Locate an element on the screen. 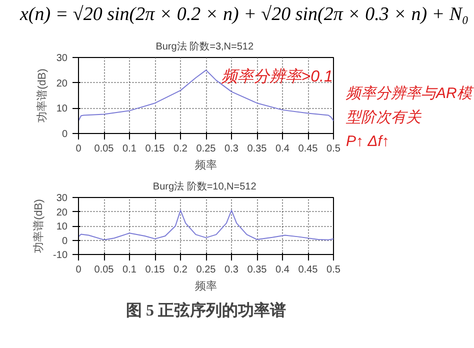 This screenshot has height=348, width=474. caption: 图 5 正弦序列的功率谱 is located at coordinates (206, 310).